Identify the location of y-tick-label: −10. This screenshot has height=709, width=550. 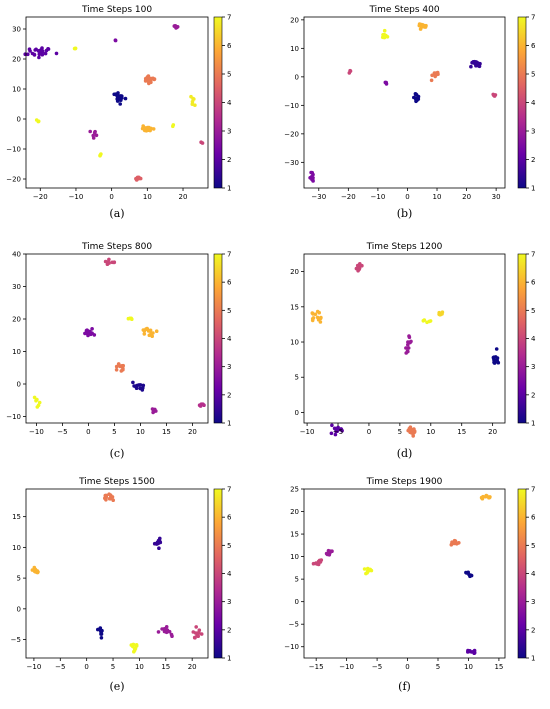
(13, 150).